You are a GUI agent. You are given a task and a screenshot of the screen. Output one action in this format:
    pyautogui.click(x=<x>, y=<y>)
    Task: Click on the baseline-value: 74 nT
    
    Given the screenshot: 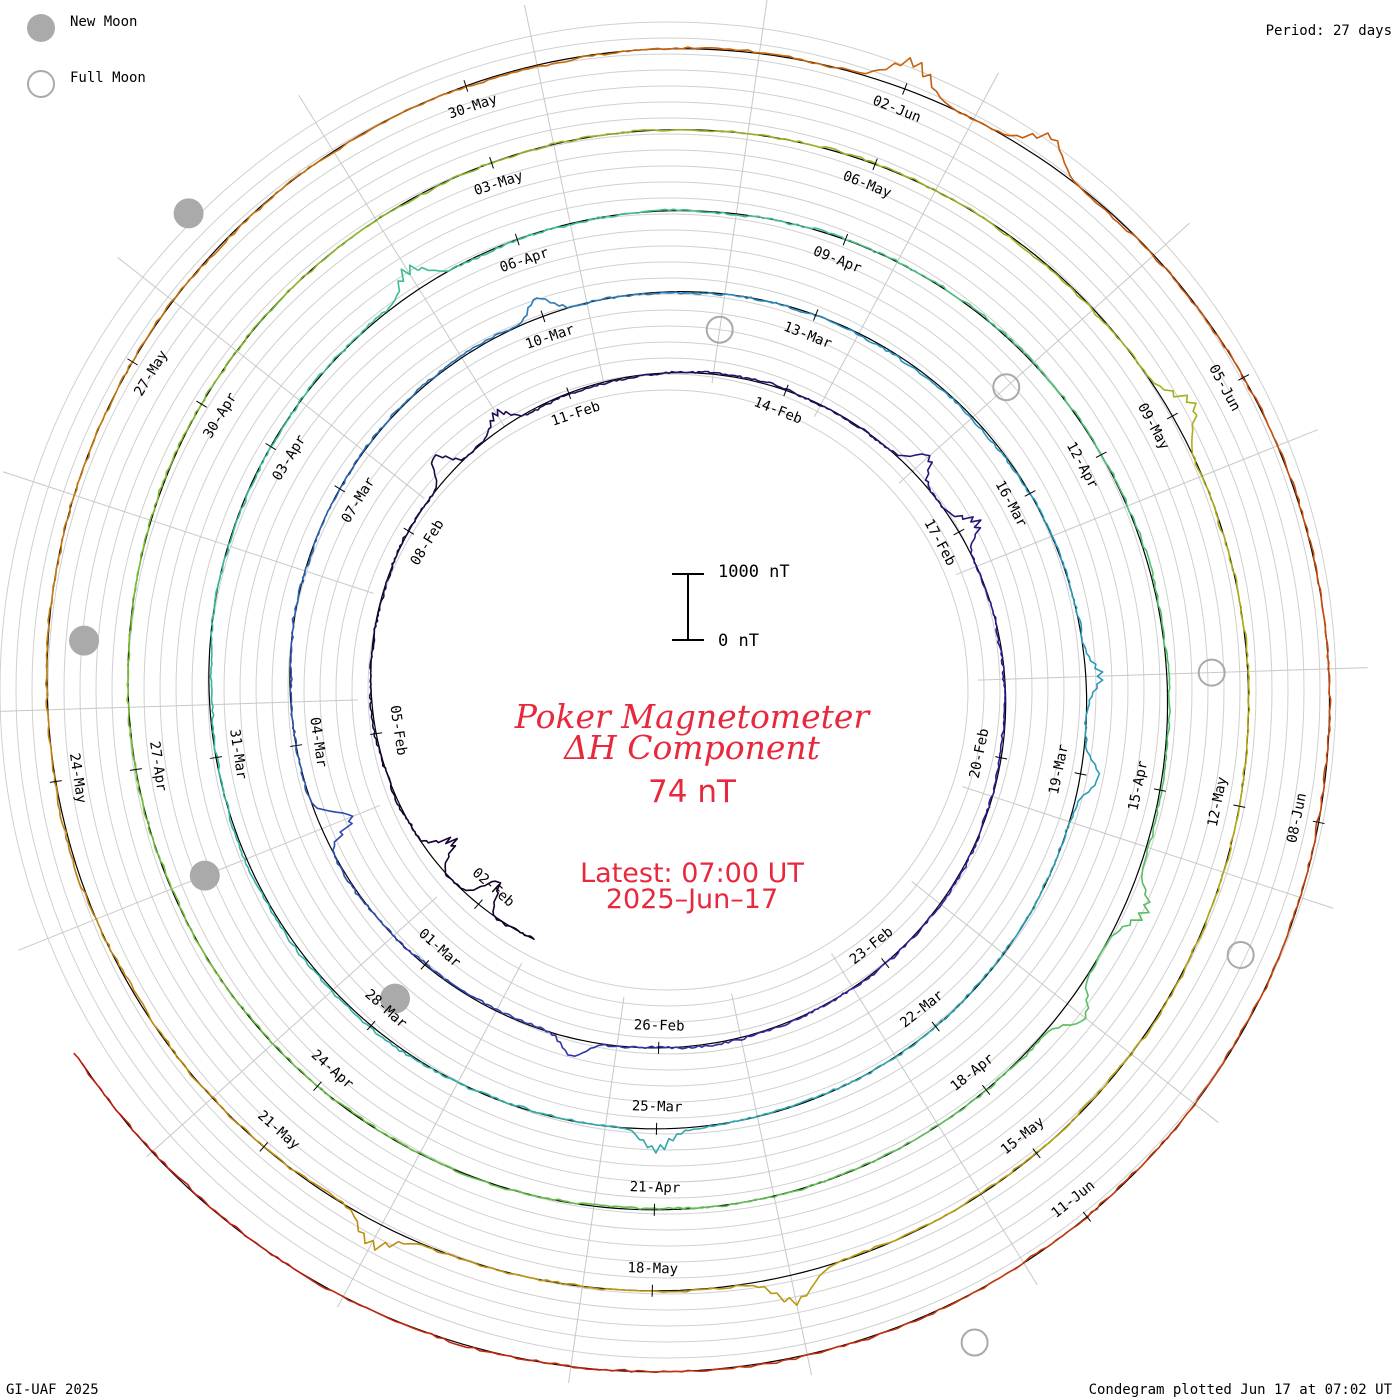 What is the action you would take?
    pyautogui.click(x=692, y=792)
    